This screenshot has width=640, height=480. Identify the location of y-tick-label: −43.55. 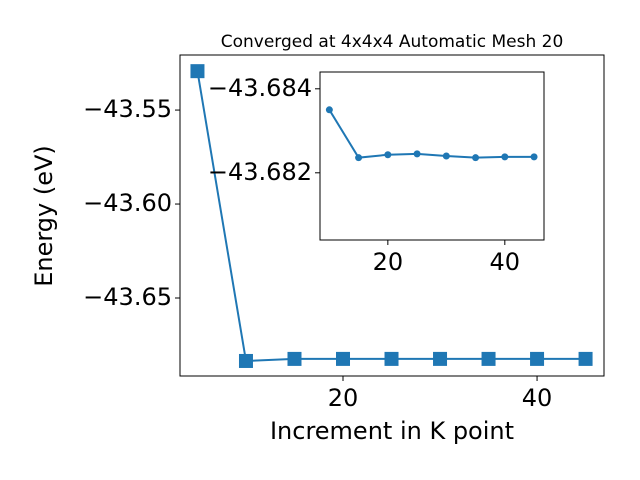
(127, 109).